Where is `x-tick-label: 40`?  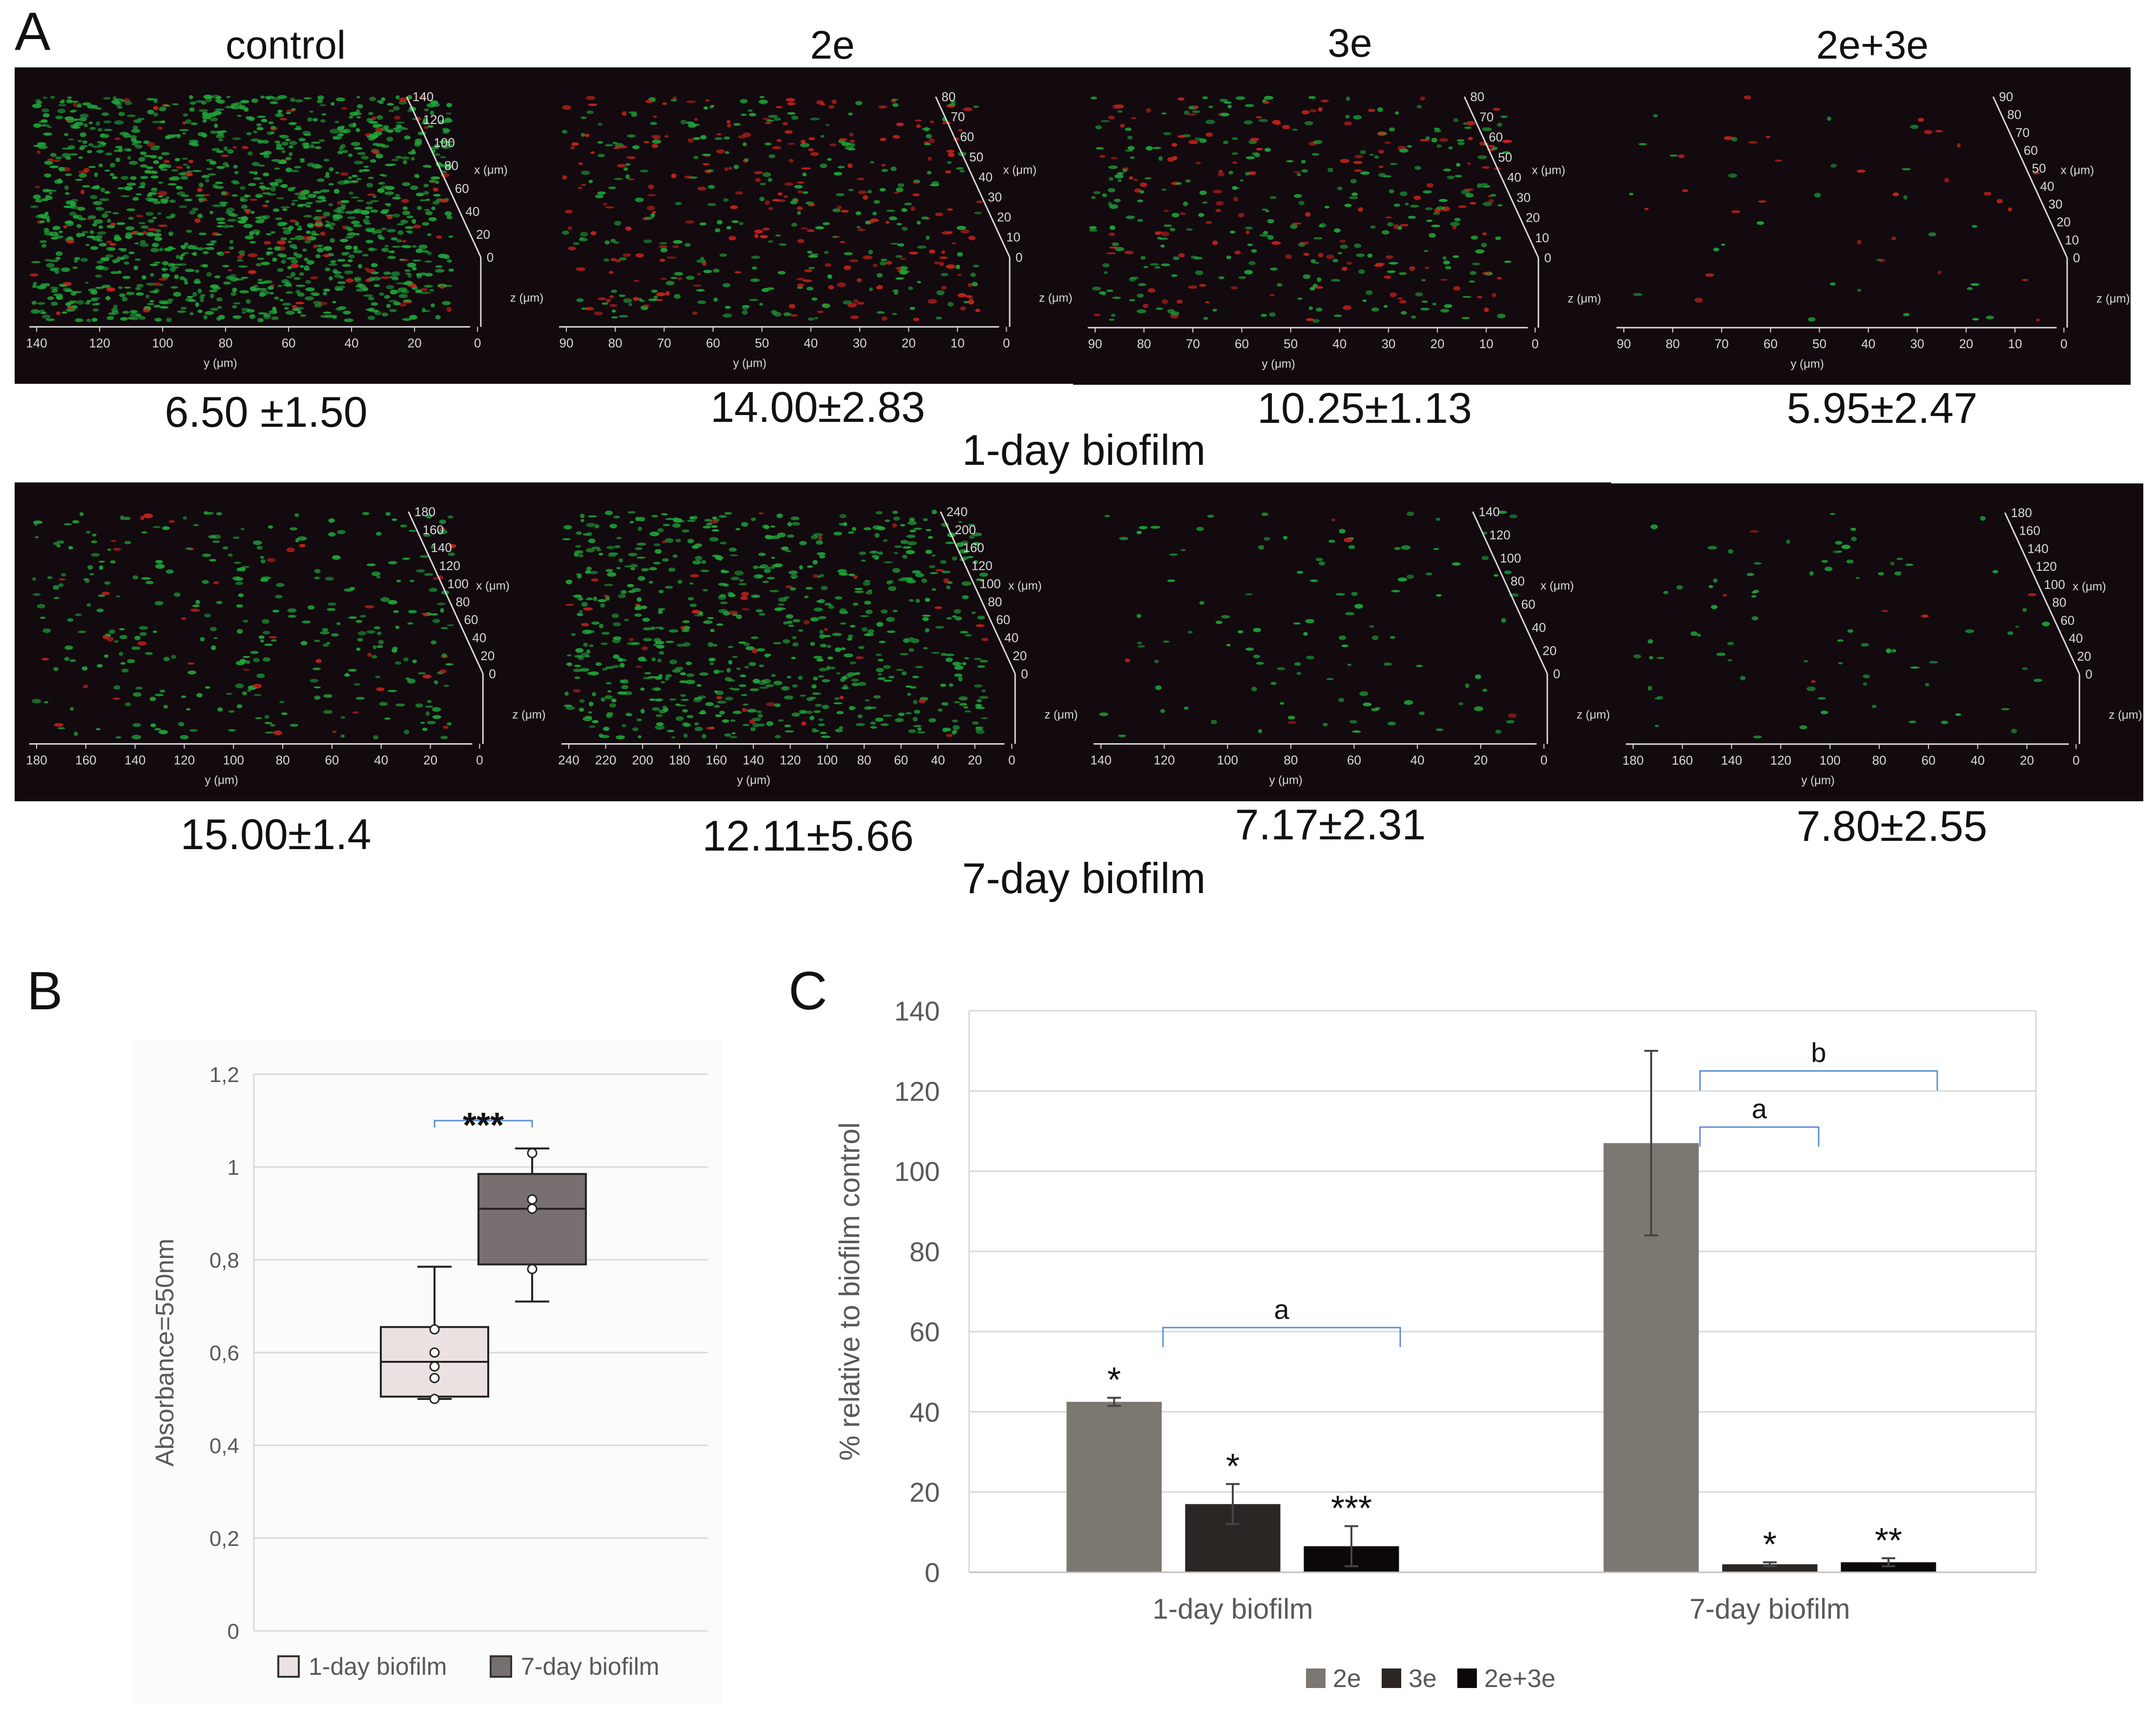 x-tick-label: 40 is located at coordinates (1539, 627).